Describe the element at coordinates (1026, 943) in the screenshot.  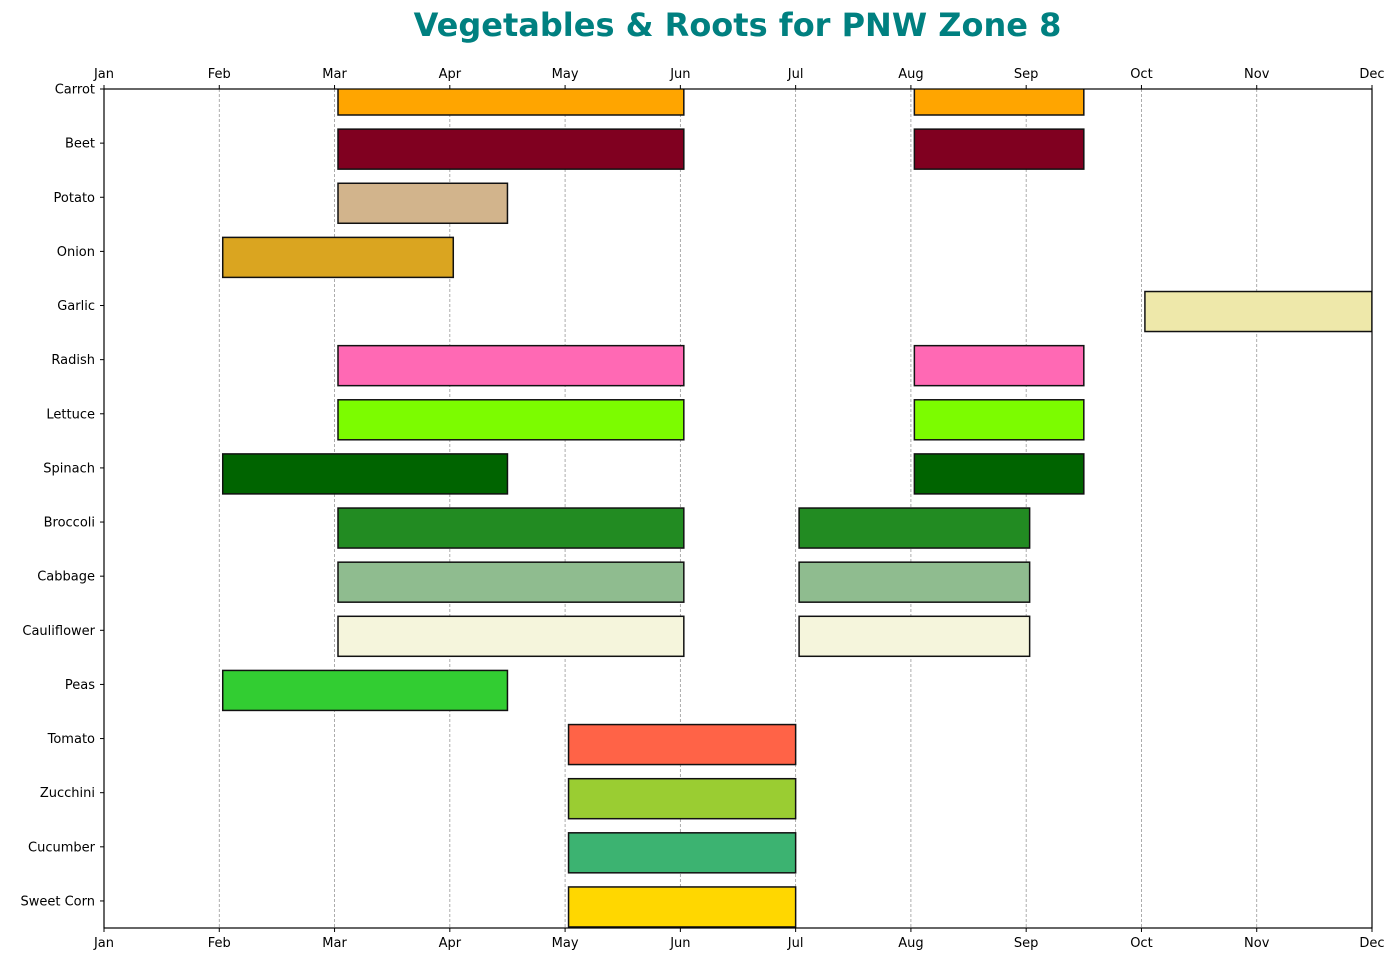
I see `x-tick-label-bottom: Sep` at that location.